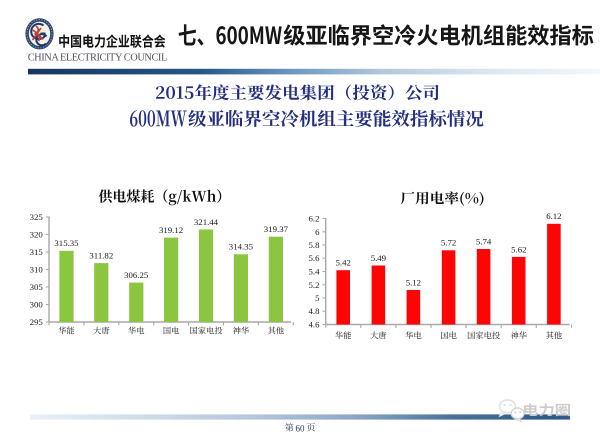 The width and height of the screenshot is (600, 442). Describe the element at coordinates (171, 230) in the screenshot. I see `svg-text: 319.12` at that location.